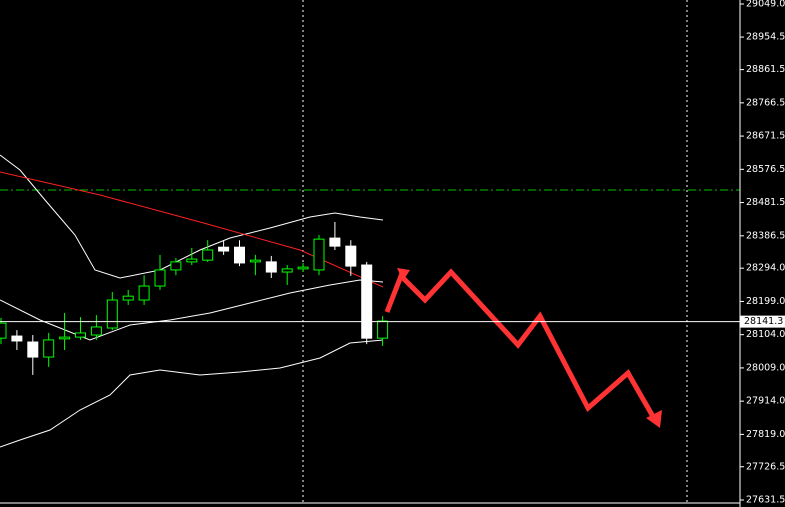  Describe the element at coordinates (765, 301) in the screenshot. I see `y-tick-label: 28199.0` at that location.